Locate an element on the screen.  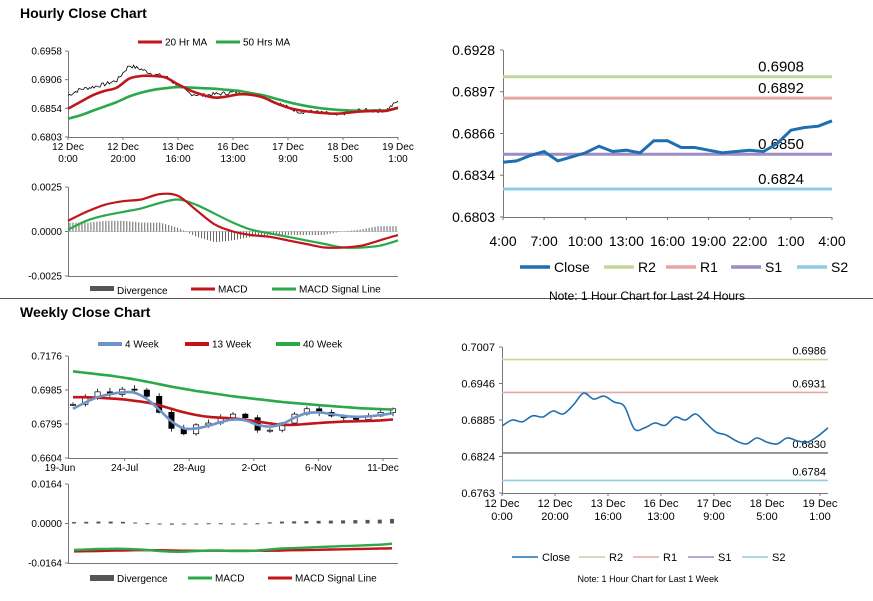
hourly-levels-legend-label: R2 is located at coordinates (647, 267).